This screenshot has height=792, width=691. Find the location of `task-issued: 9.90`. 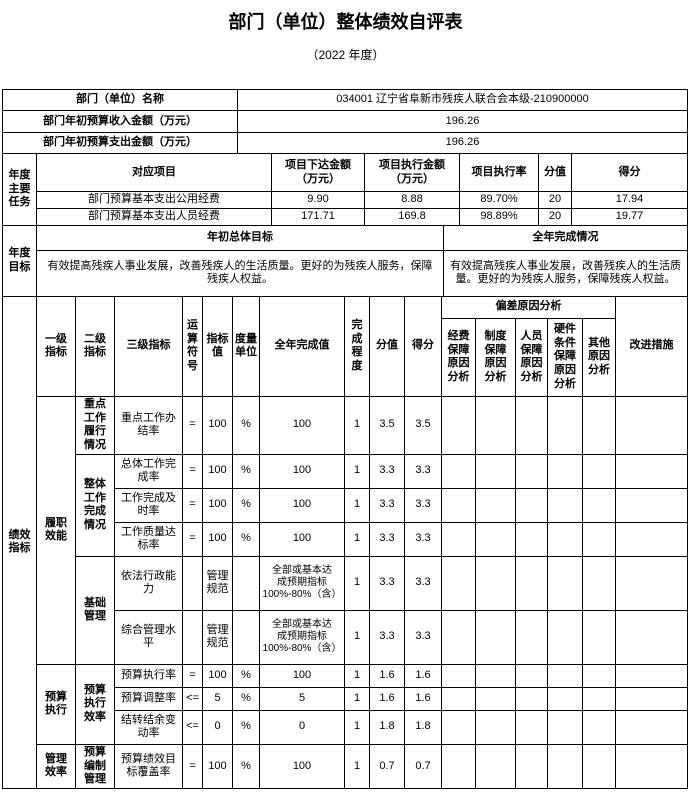

task-issued: 9.90 is located at coordinates (318, 200).